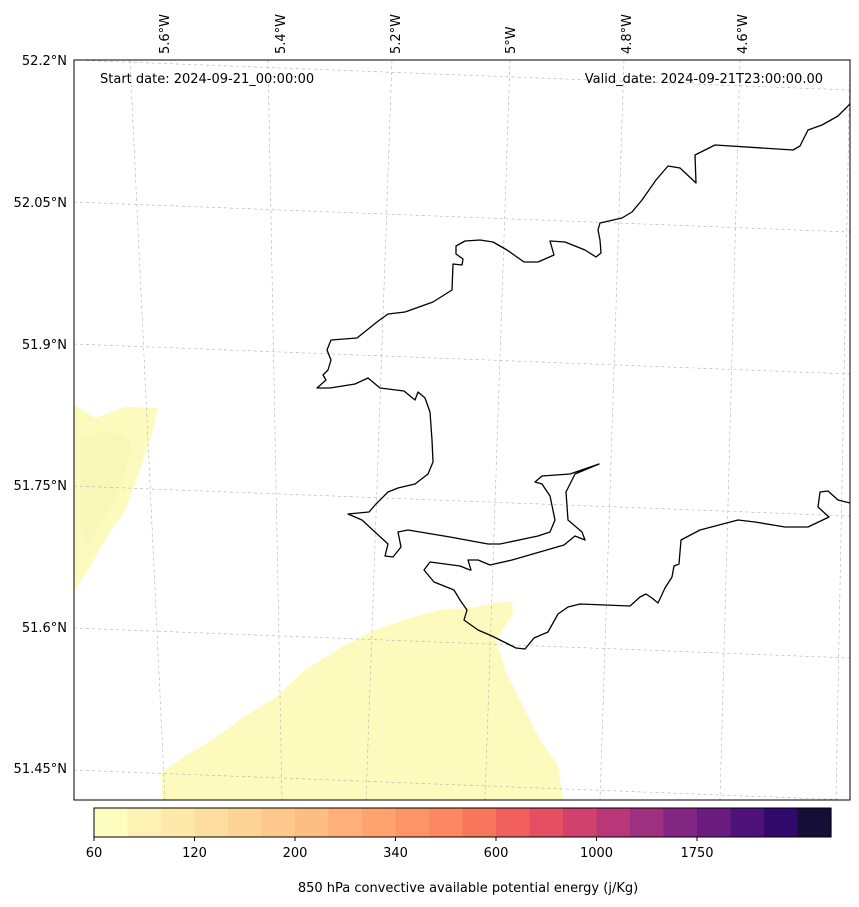 Image resolution: width=859 pixels, height=907 pixels. I want to click on lat-label: 52.2°N, so click(44, 61).